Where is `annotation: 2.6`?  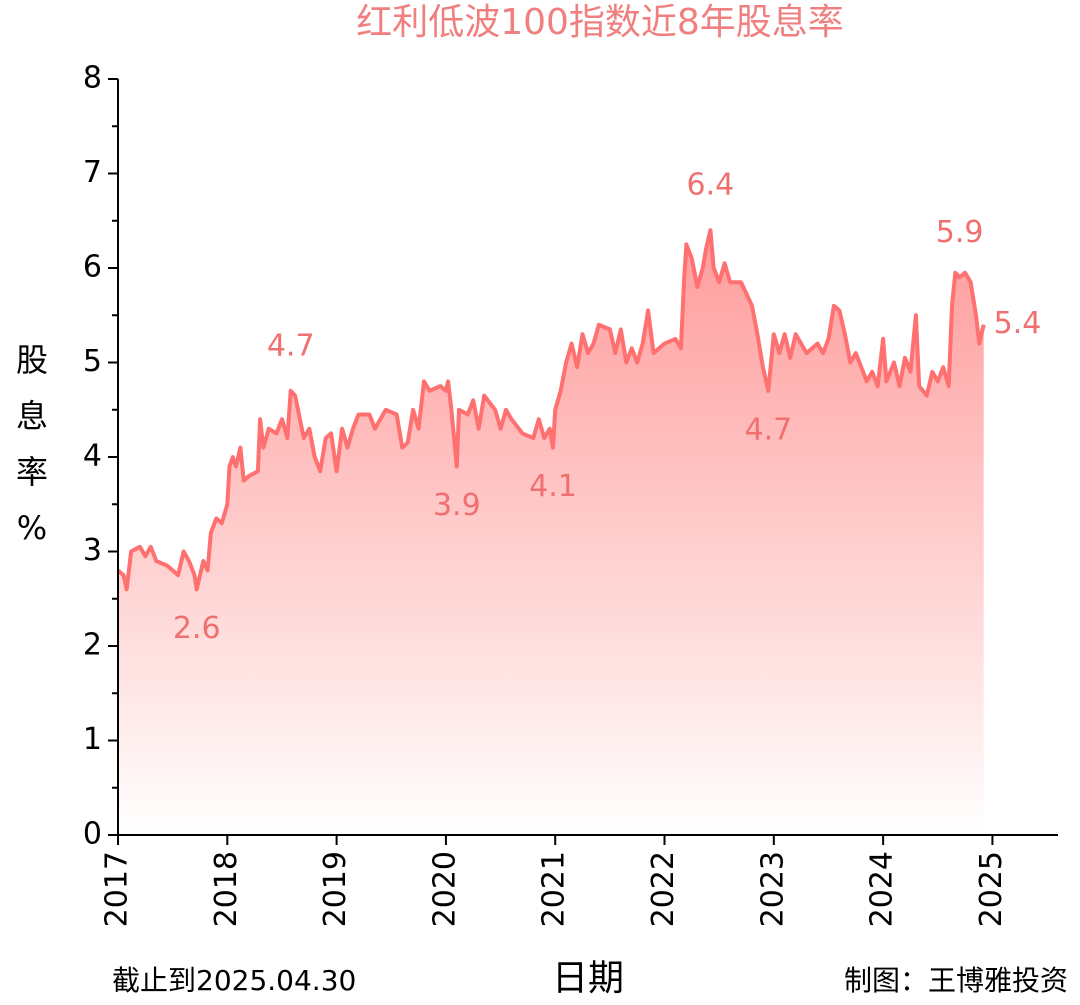 annotation: 2.6 is located at coordinates (197, 628).